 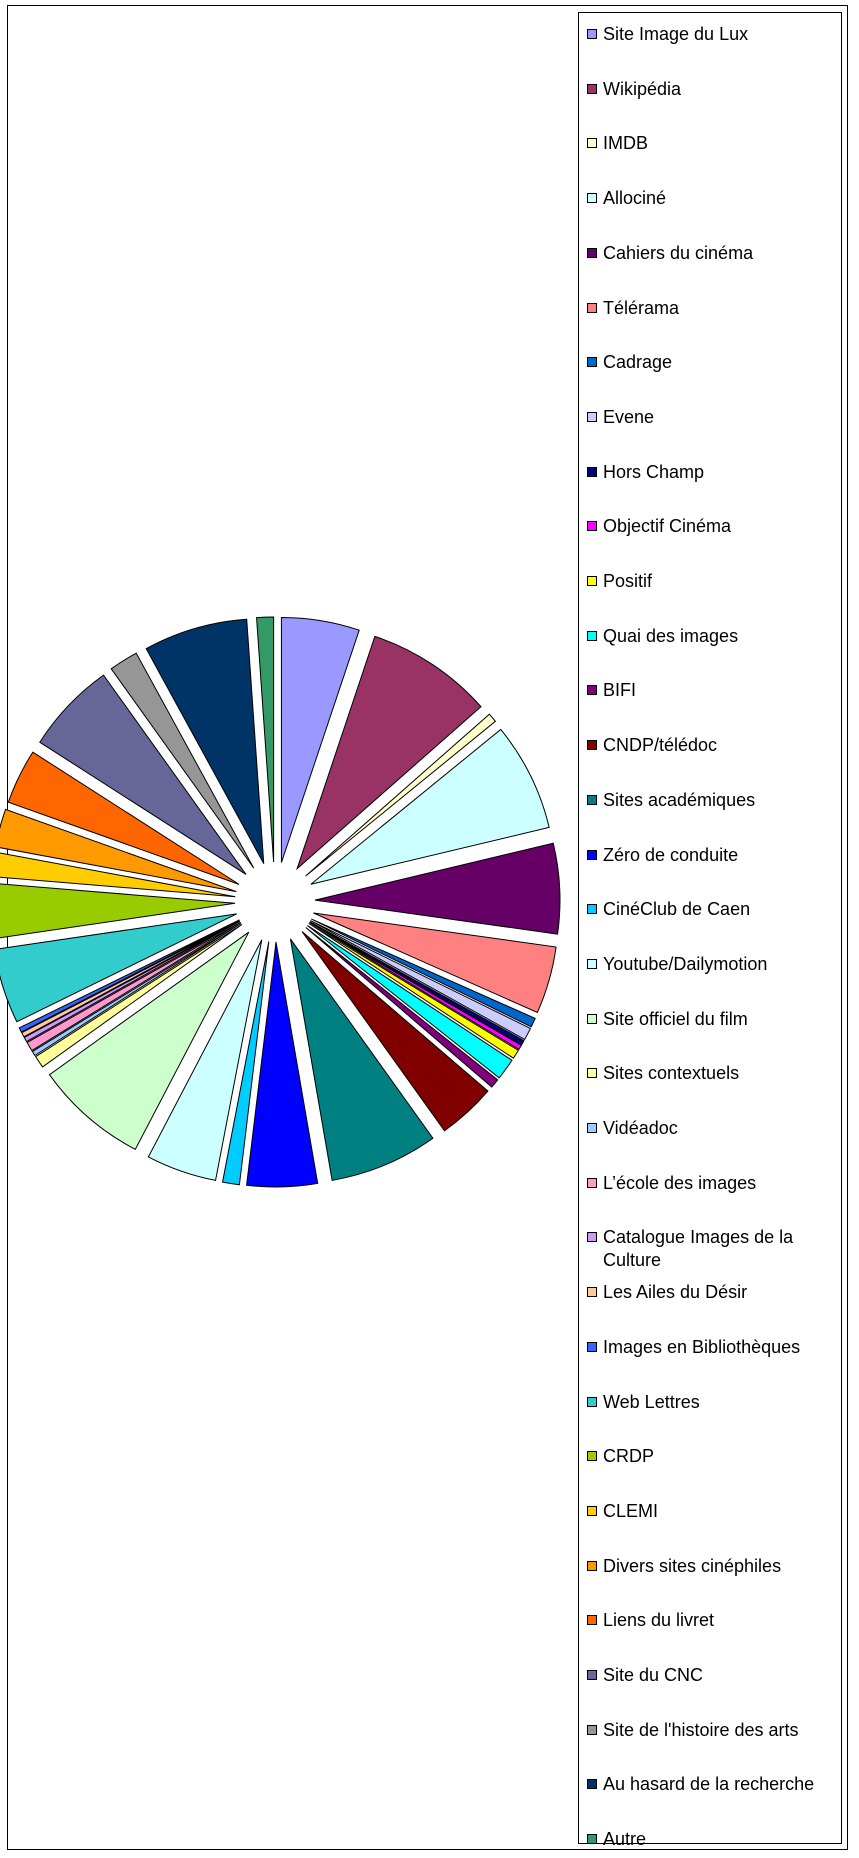 I want to click on legend-label: Allociné, so click(x=635, y=198).